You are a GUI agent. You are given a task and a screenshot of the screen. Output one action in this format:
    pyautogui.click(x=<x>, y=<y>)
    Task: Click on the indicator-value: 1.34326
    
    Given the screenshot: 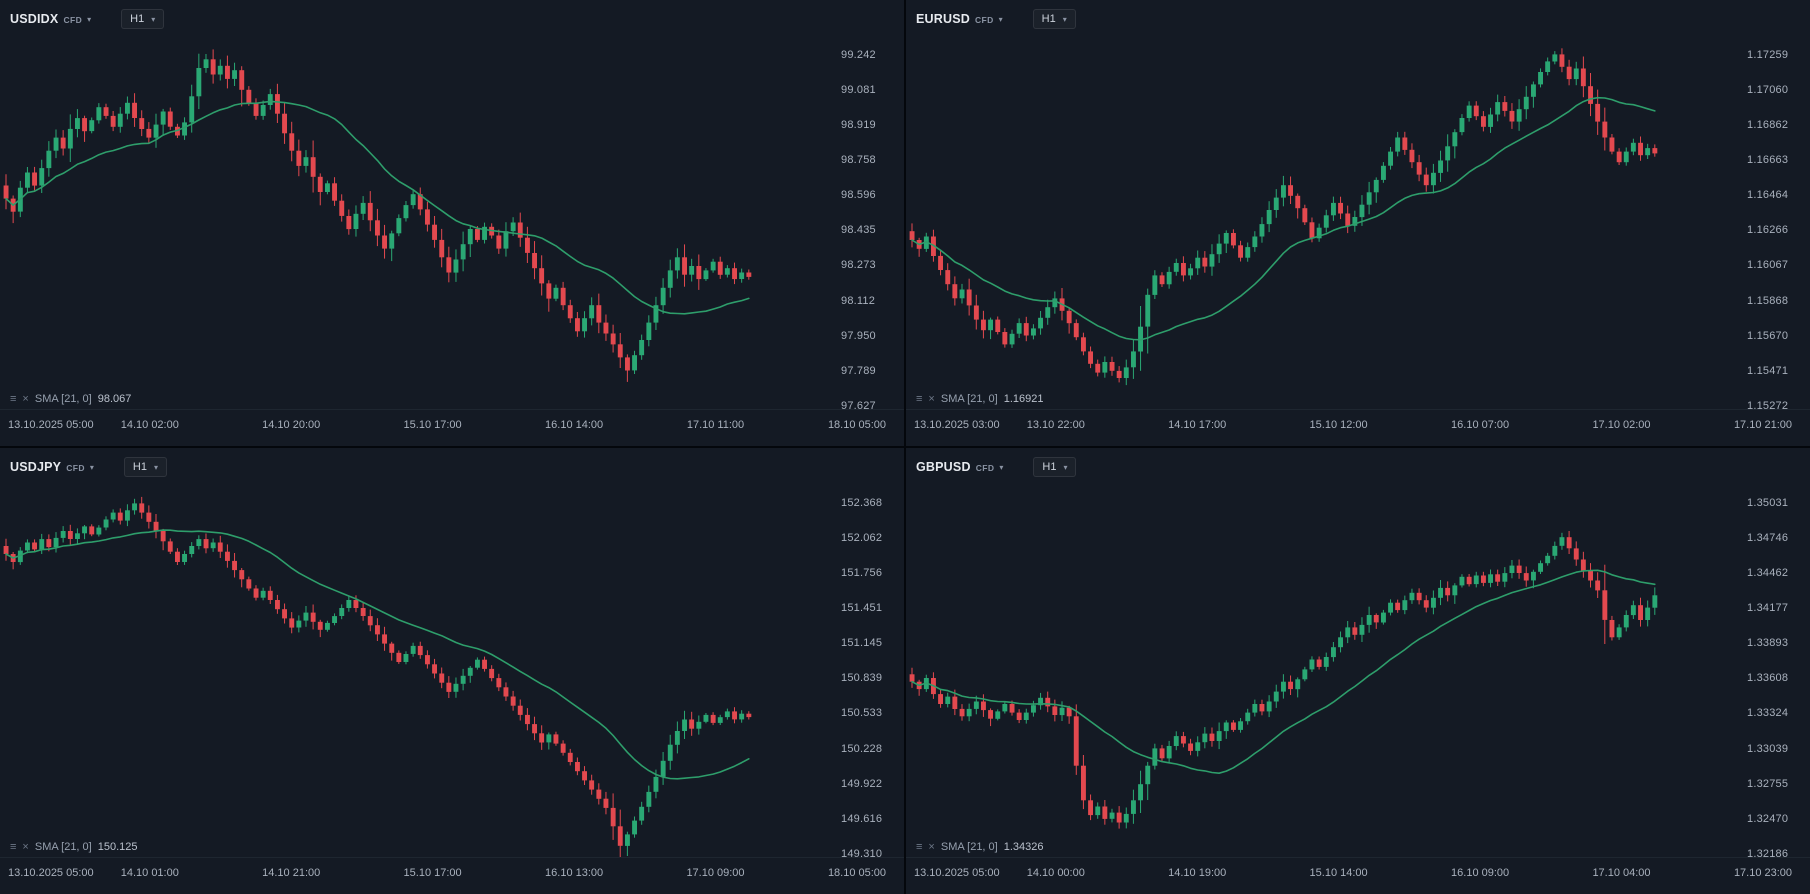 What is the action you would take?
    pyautogui.click(x=1023, y=847)
    